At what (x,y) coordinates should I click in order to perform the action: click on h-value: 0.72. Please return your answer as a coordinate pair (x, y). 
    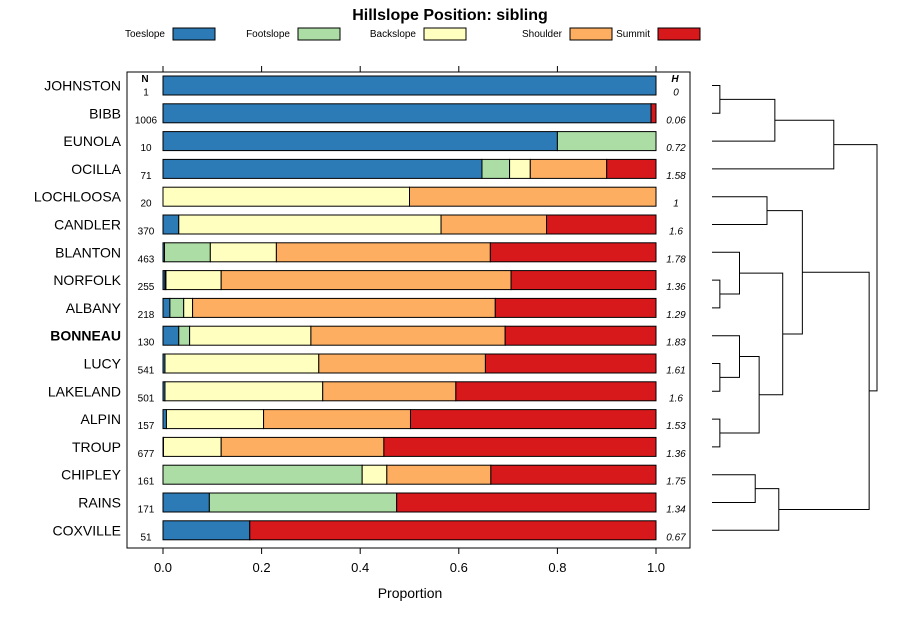
    Looking at the image, I should click on (676, 148).